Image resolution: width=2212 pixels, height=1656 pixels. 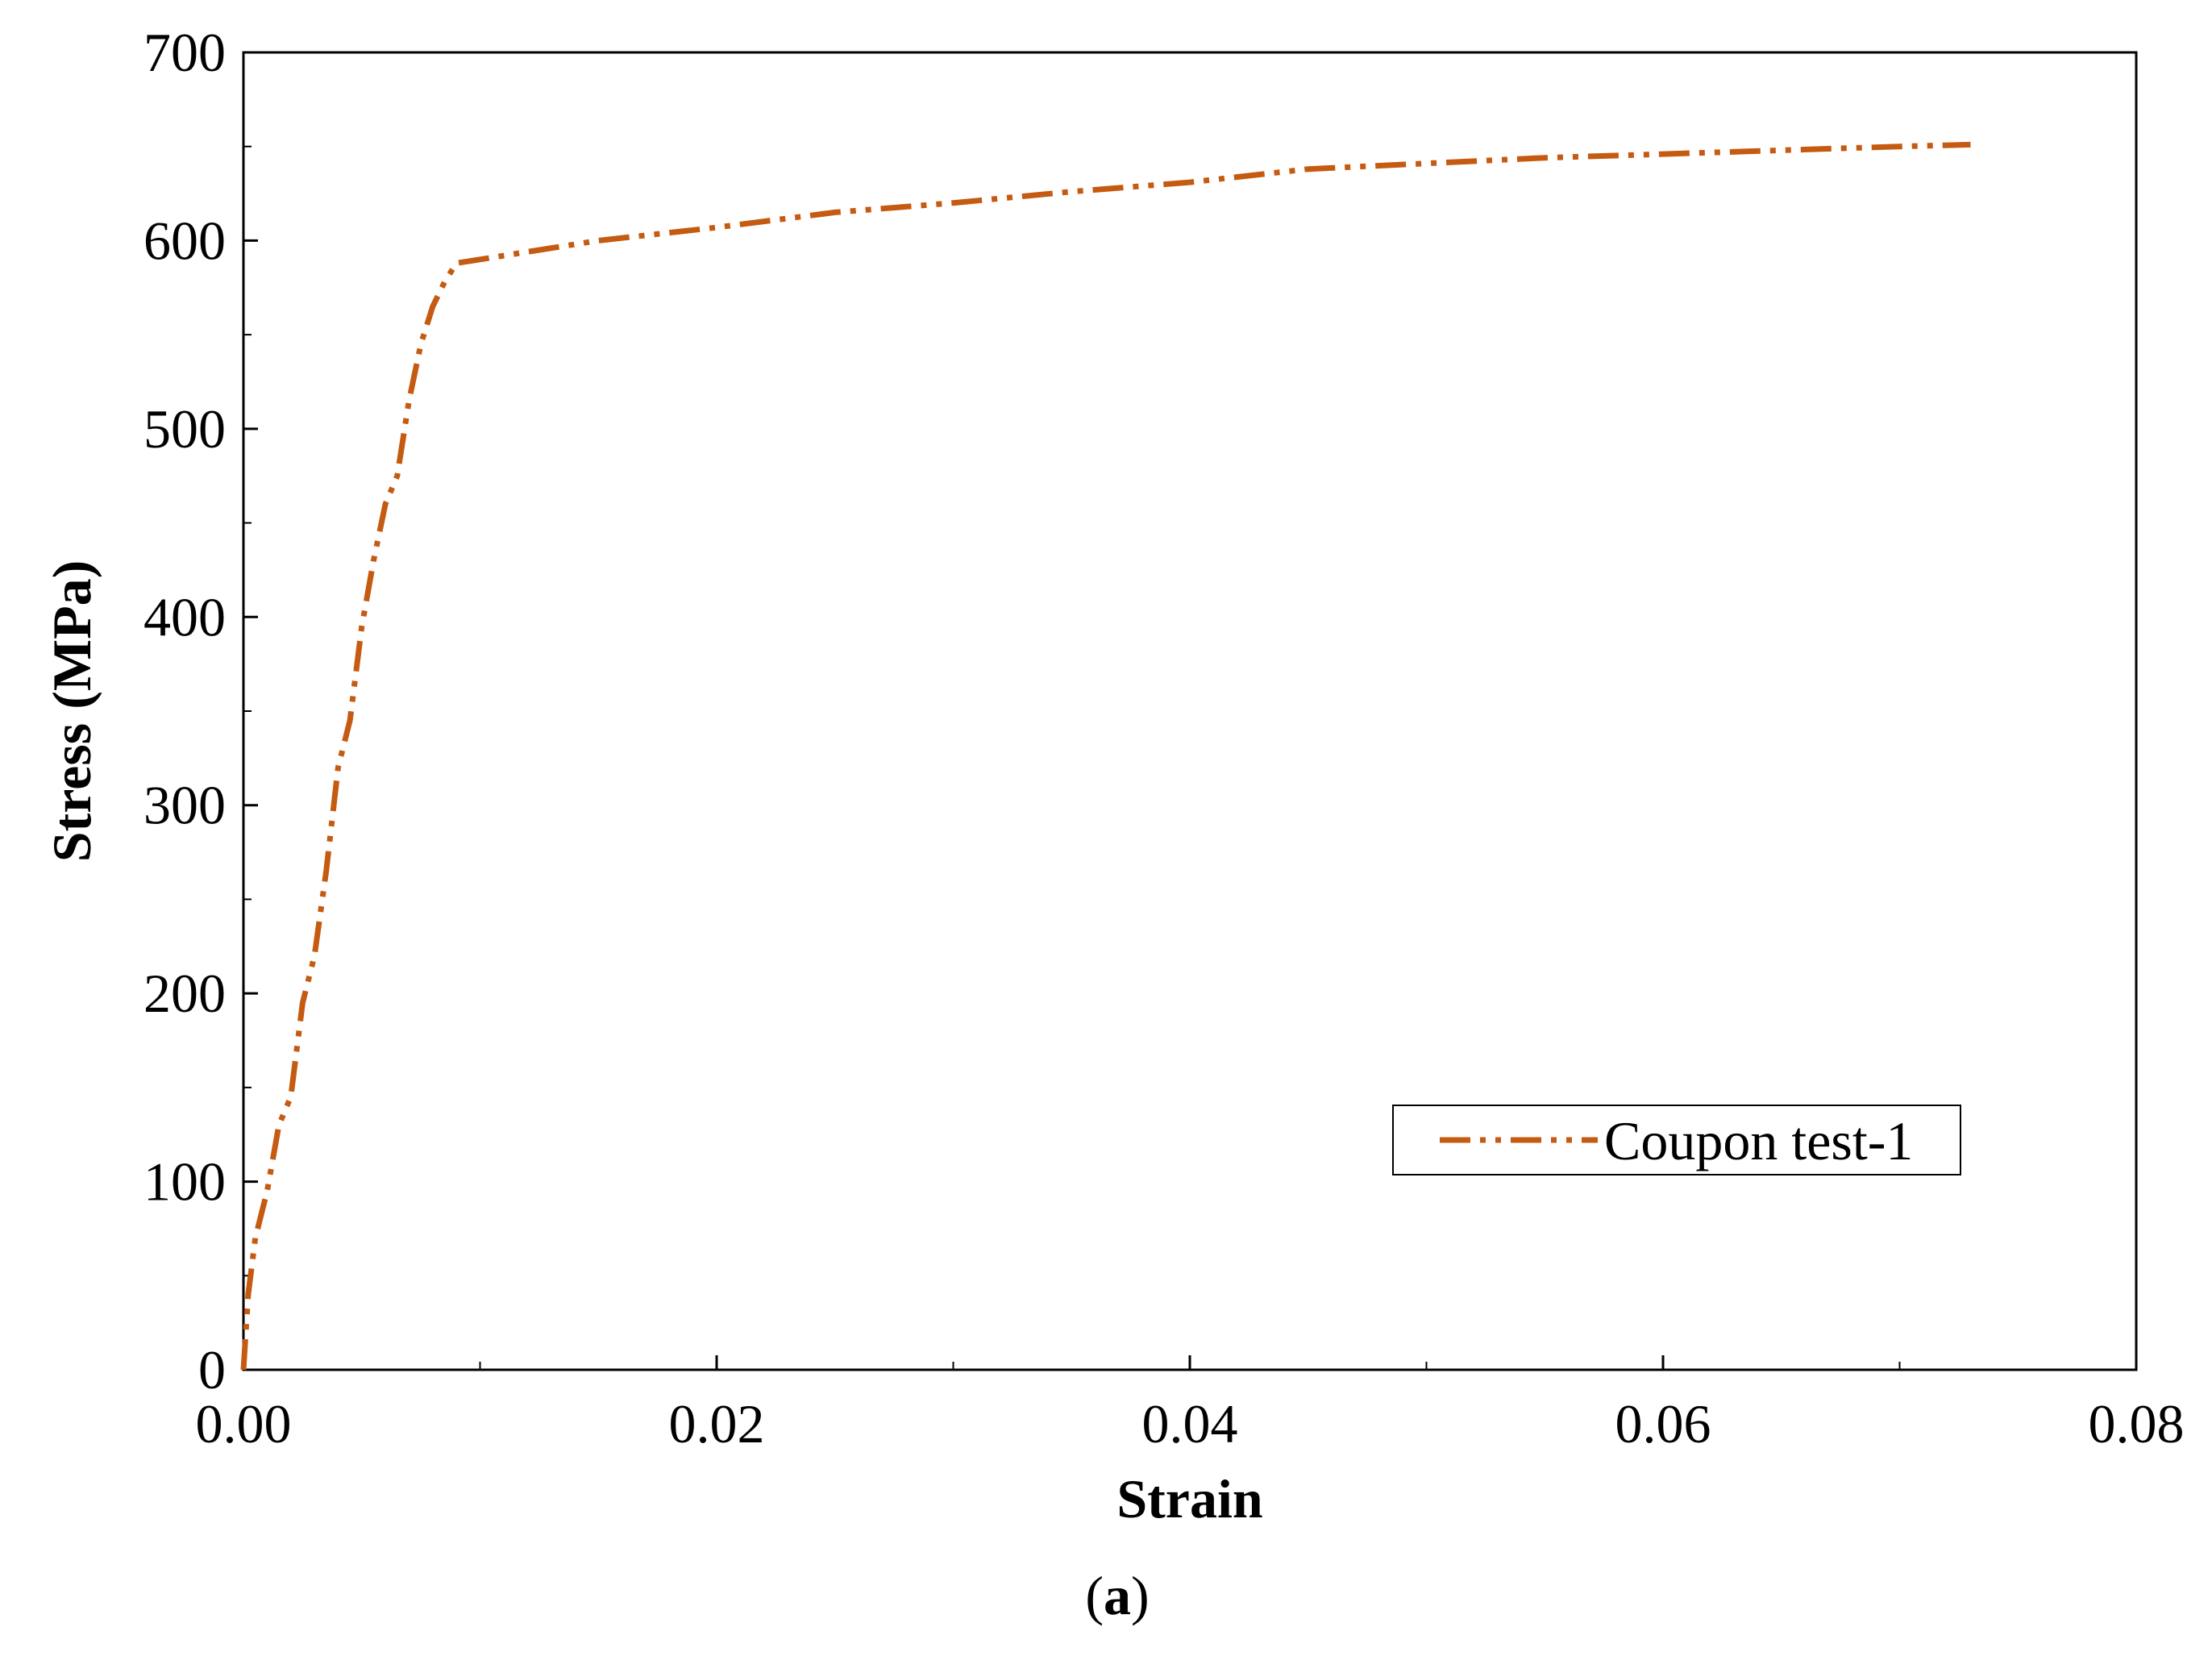 What do you see at coordinates (184, 805) in the screenshot?
I see `y-tick-label: 300` at bounding box center [184, 805].